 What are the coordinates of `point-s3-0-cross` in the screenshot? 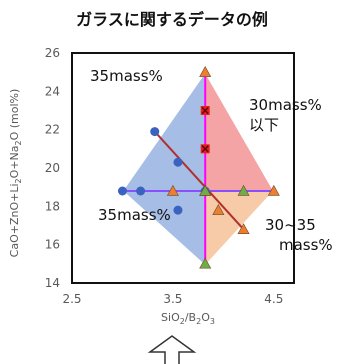 It's located at (205, 110).